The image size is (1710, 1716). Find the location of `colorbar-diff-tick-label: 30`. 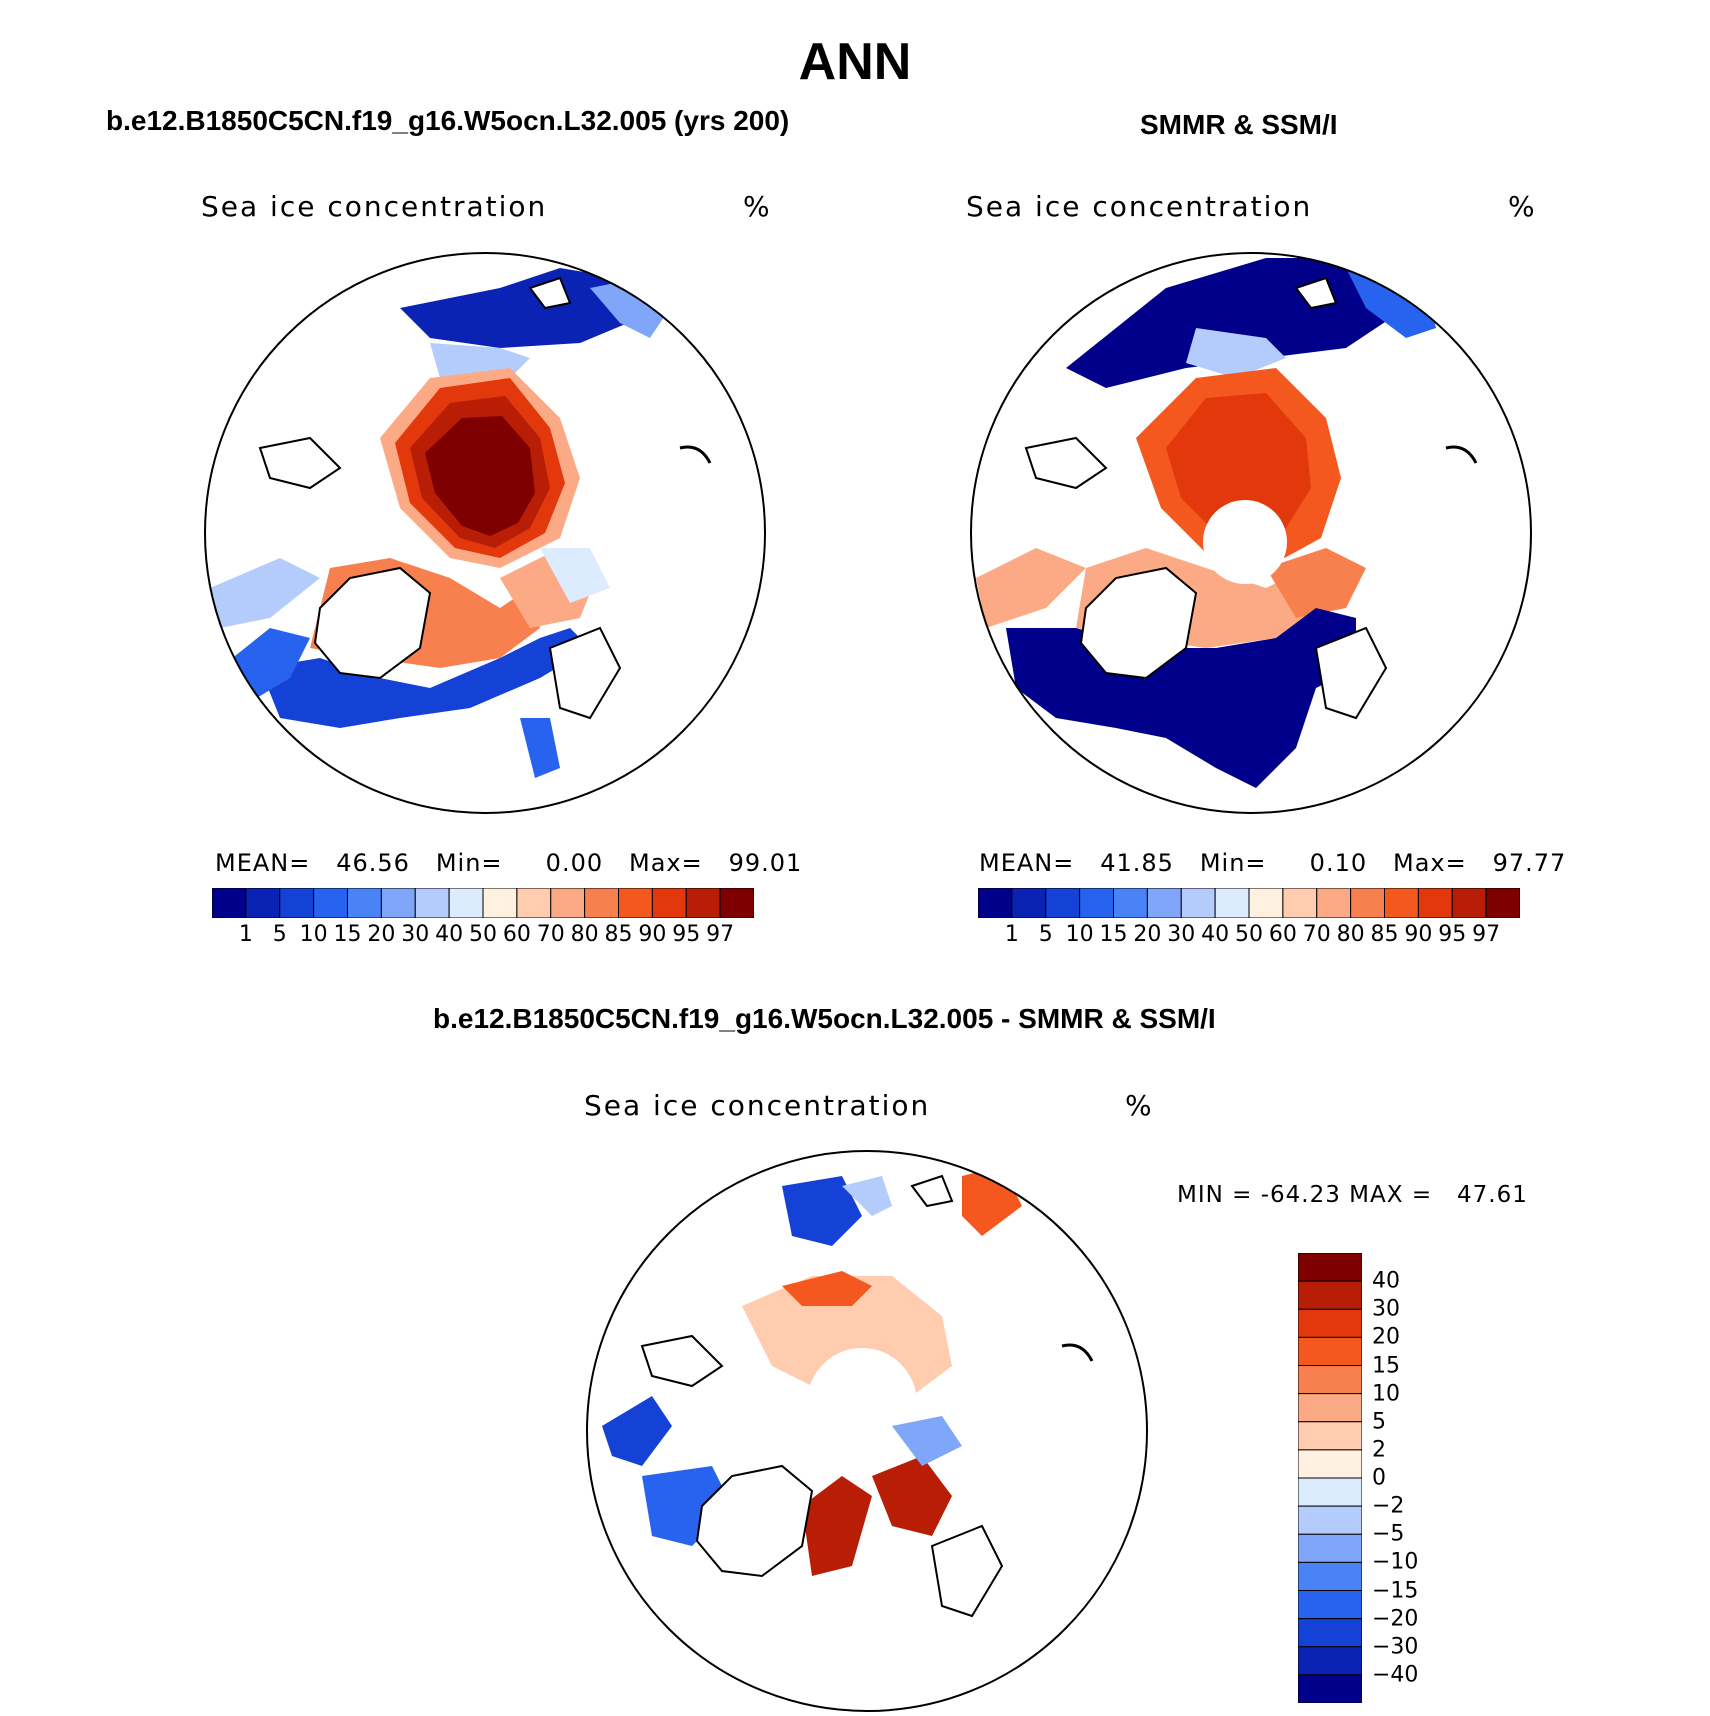

colorbar-diff-tick-label: 30 is located at coordinates (1386, 1309).